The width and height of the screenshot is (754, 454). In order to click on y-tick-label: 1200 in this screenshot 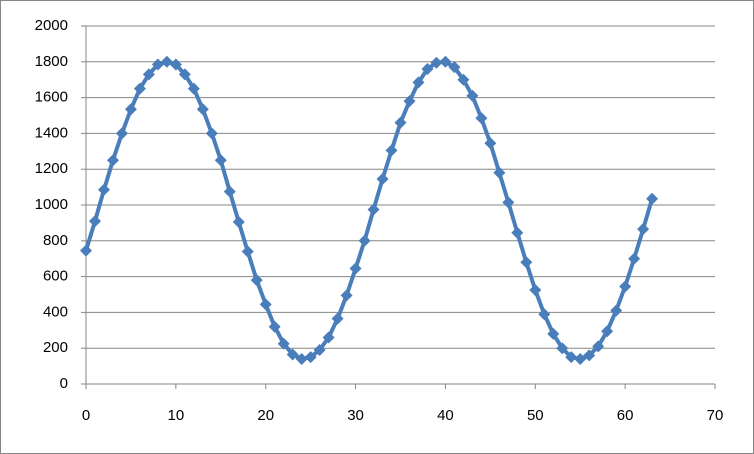, I will do `click(51, 168)`.